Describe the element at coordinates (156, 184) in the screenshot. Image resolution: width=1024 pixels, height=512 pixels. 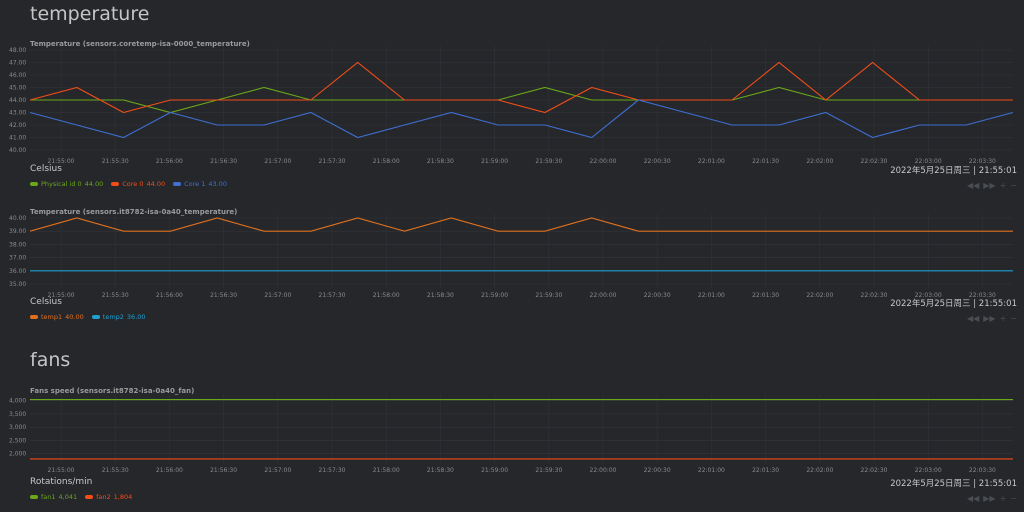
I see `legend-value: 44.00` at that location.